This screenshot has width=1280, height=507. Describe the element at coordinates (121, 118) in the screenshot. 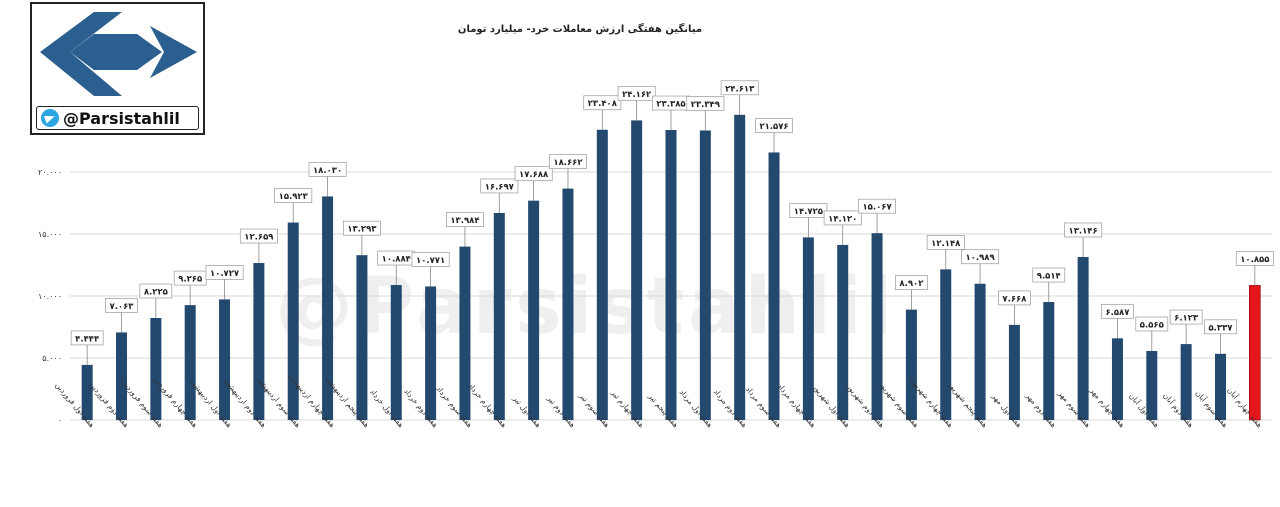

I see `logo-handle-text: @Parsistahlil` at that location.